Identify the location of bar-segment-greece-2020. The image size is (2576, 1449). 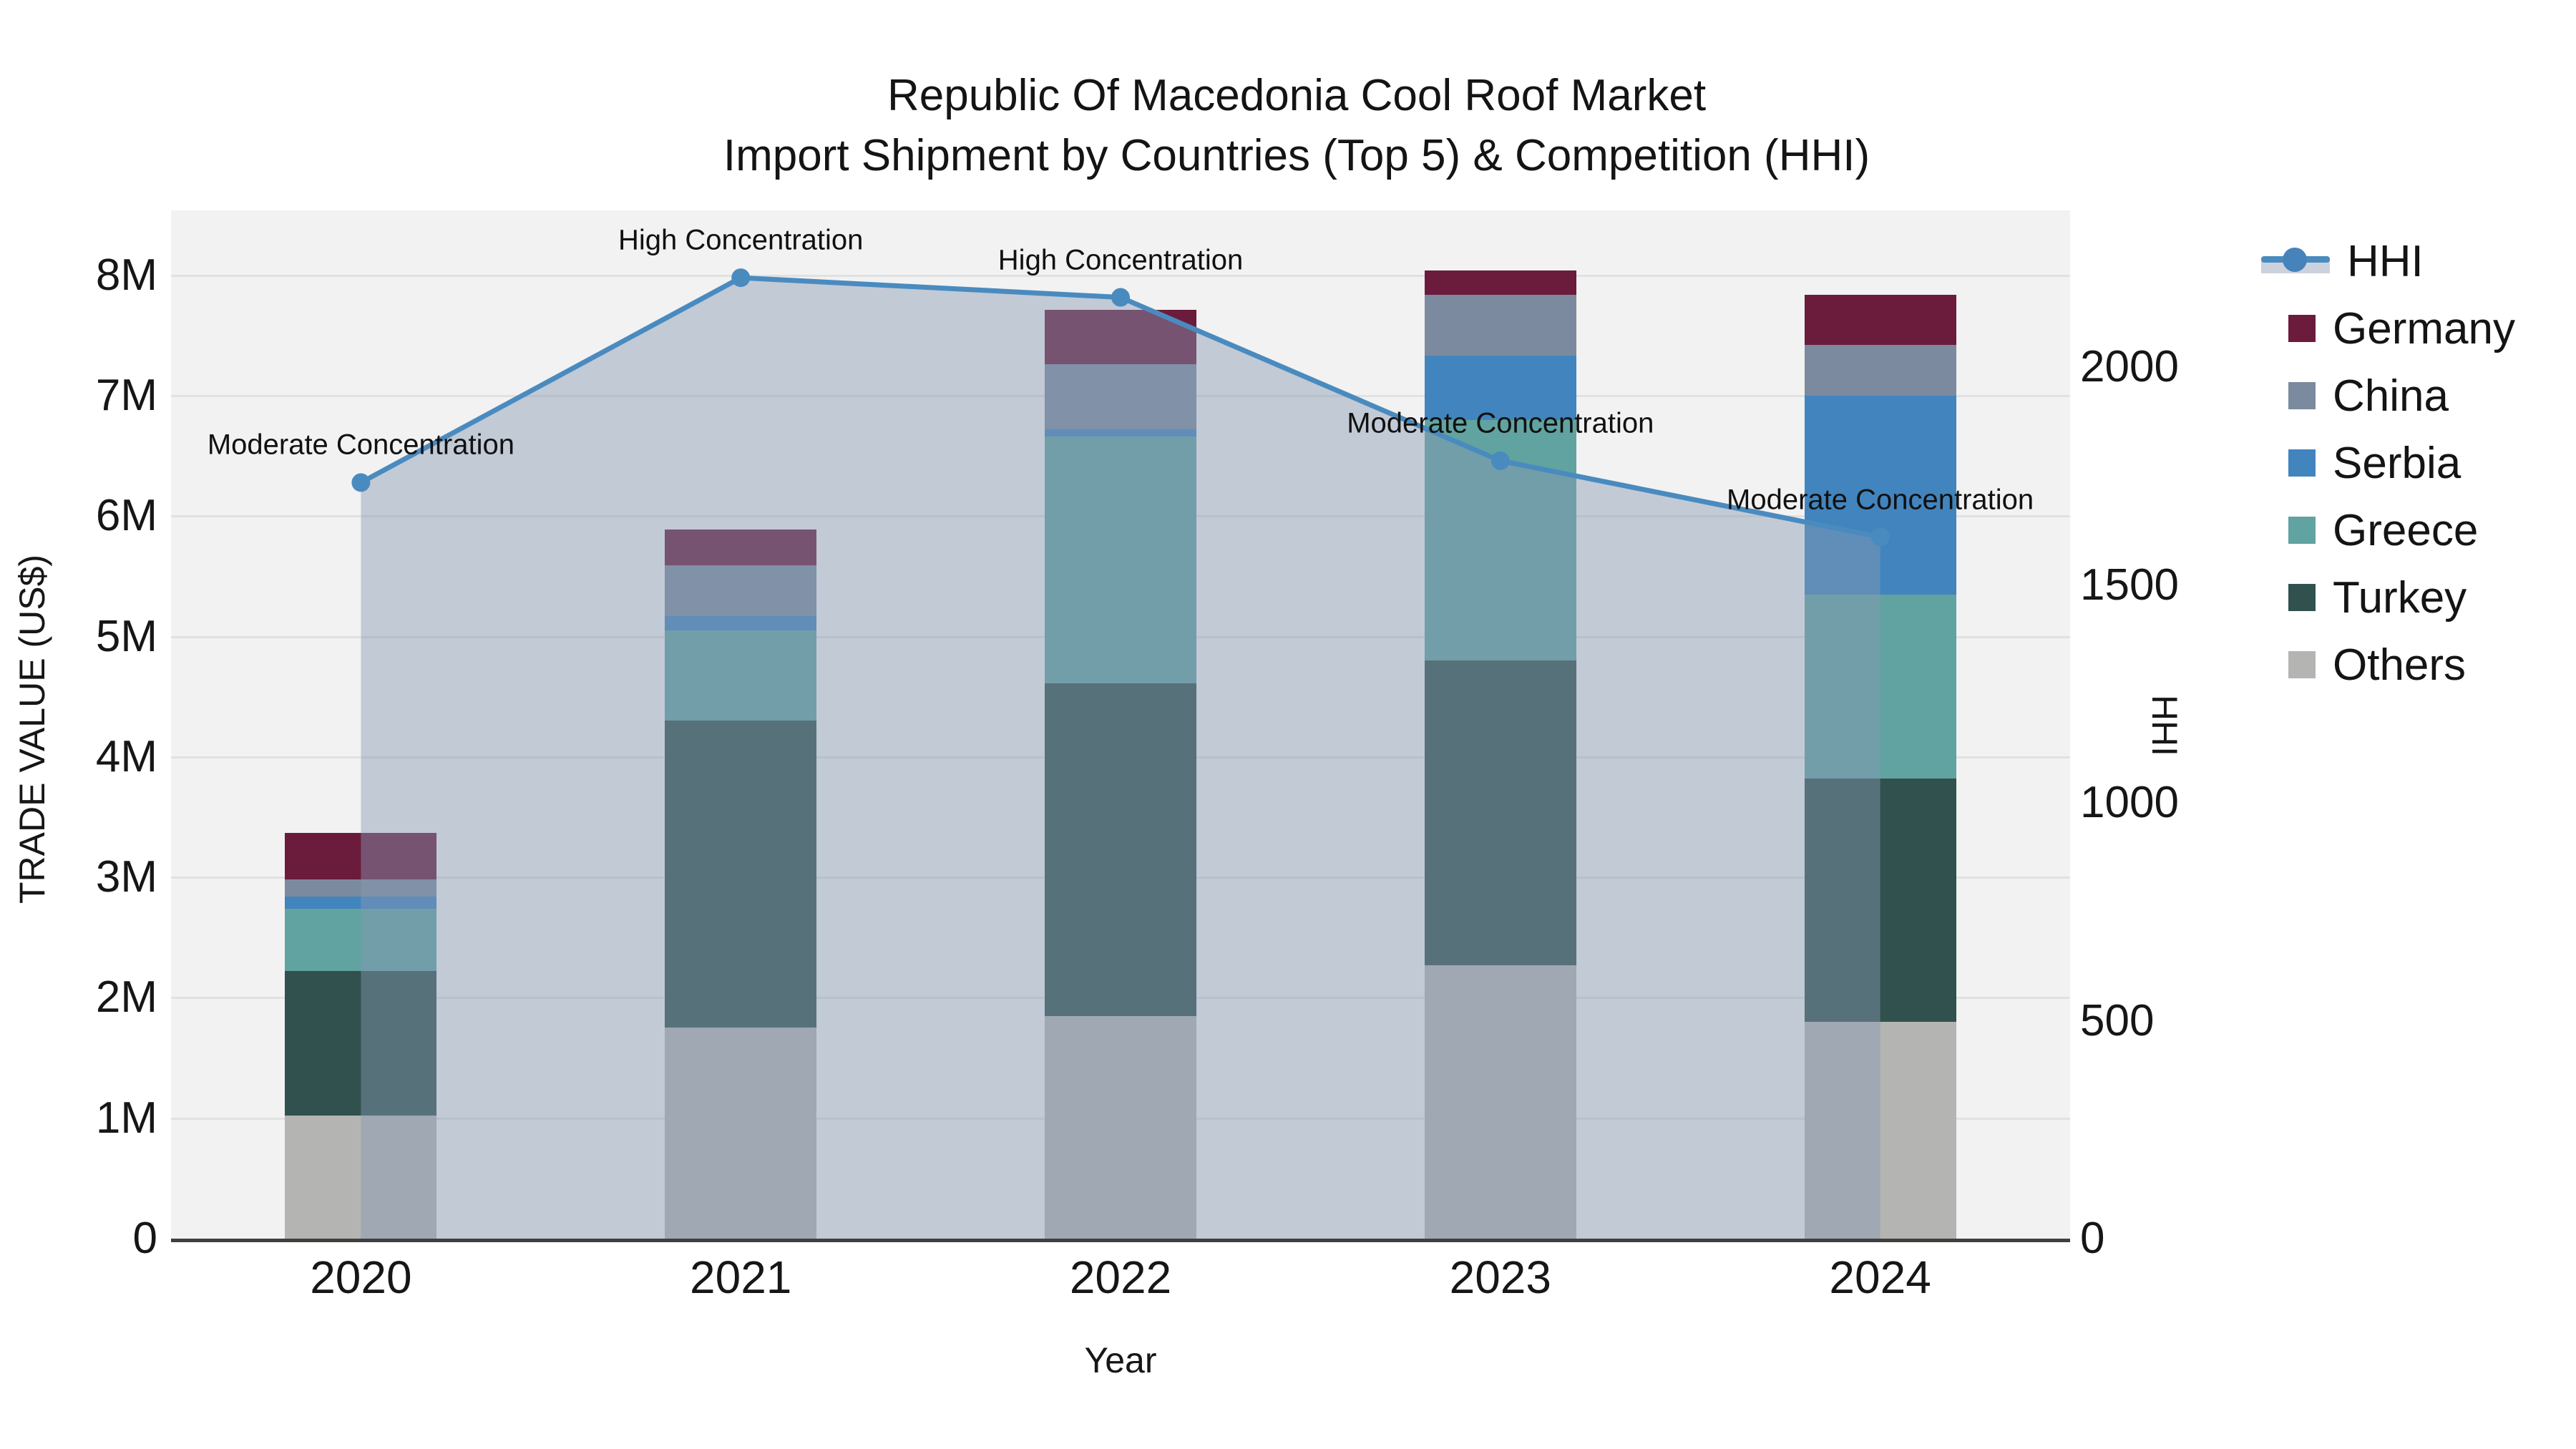
(361, 940).